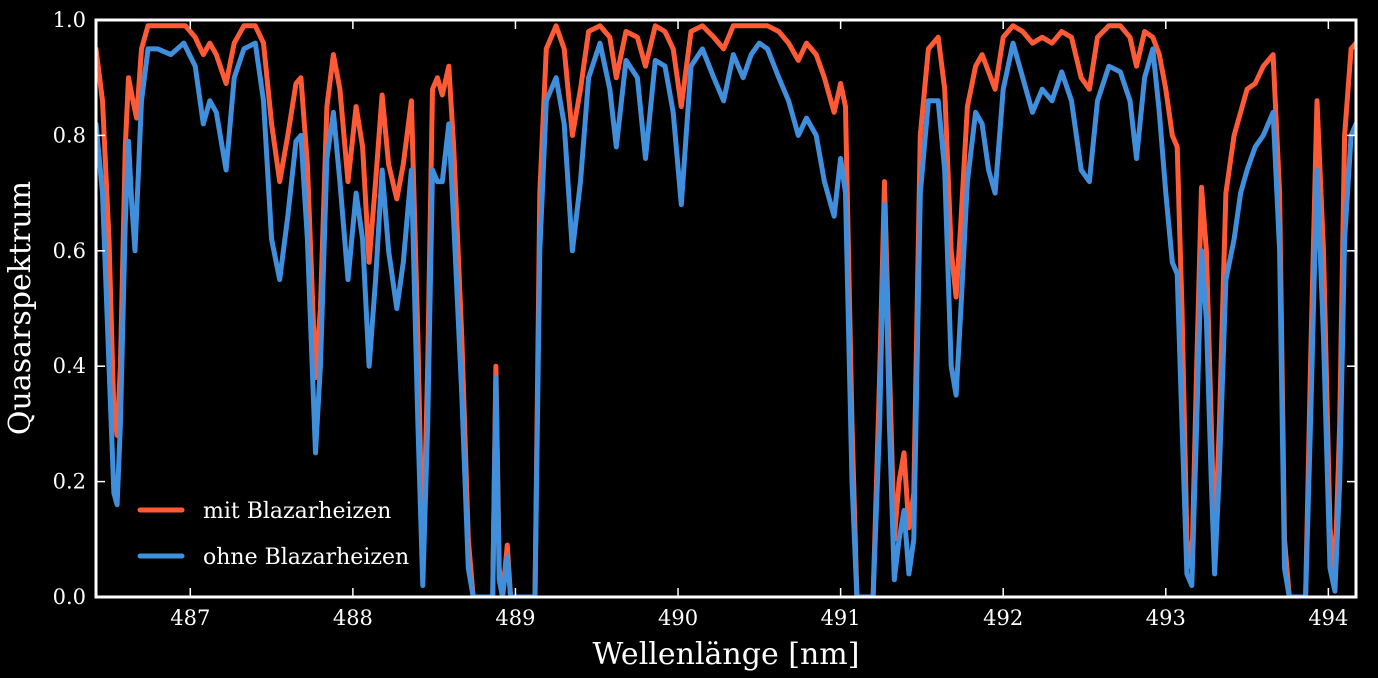 Image resolution: width=1378 pixels, height=678 pixels. Describe the element at coordinates (1003, 618) in the screenshot. I see `x-tick-label: 492` at that location.